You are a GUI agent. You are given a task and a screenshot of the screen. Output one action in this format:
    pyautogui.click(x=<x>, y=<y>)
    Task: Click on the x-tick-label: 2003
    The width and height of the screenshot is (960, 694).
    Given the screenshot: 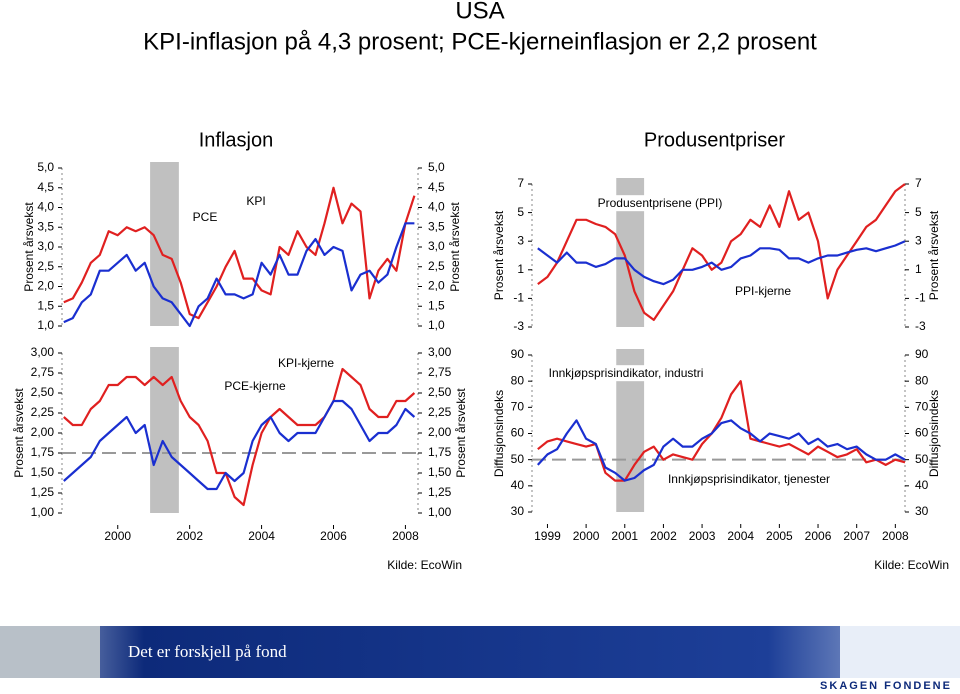 What is the action you would take?
    pyautogui.click(x=702, y=536)
    